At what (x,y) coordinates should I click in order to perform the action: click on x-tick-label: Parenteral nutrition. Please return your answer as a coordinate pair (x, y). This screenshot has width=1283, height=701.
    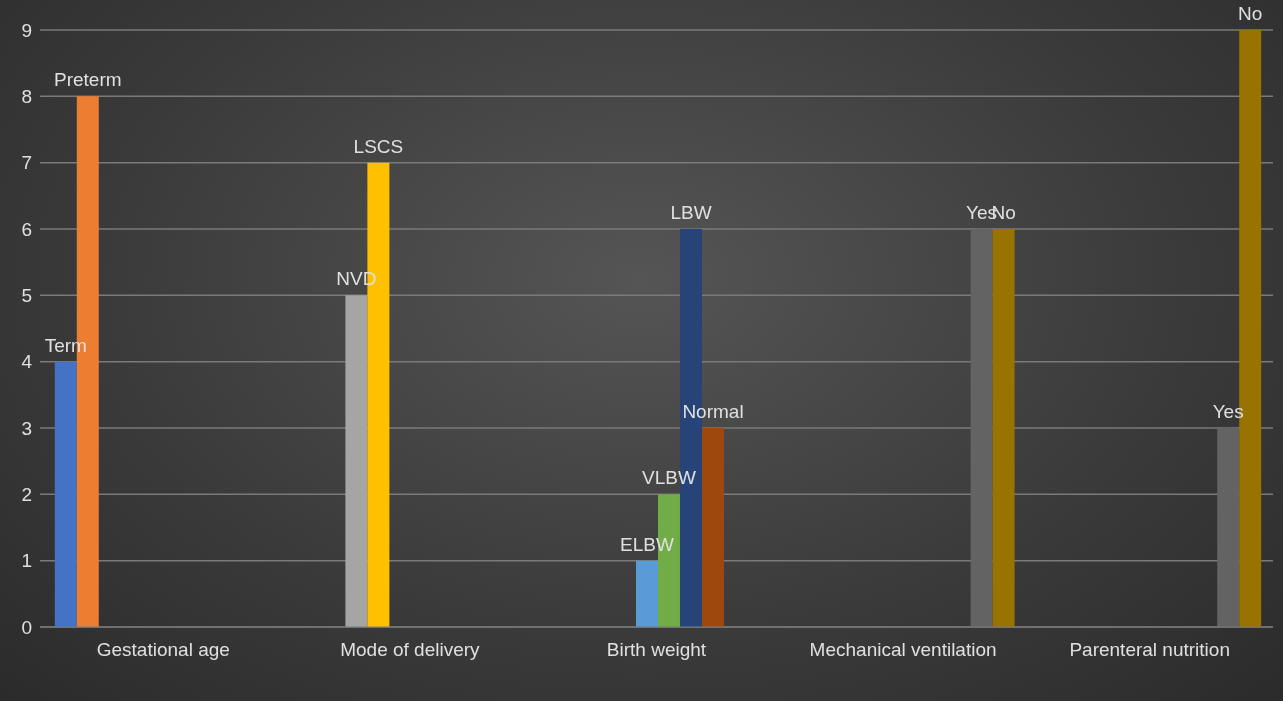
    Looking at the image, I should click on (1149, 650).